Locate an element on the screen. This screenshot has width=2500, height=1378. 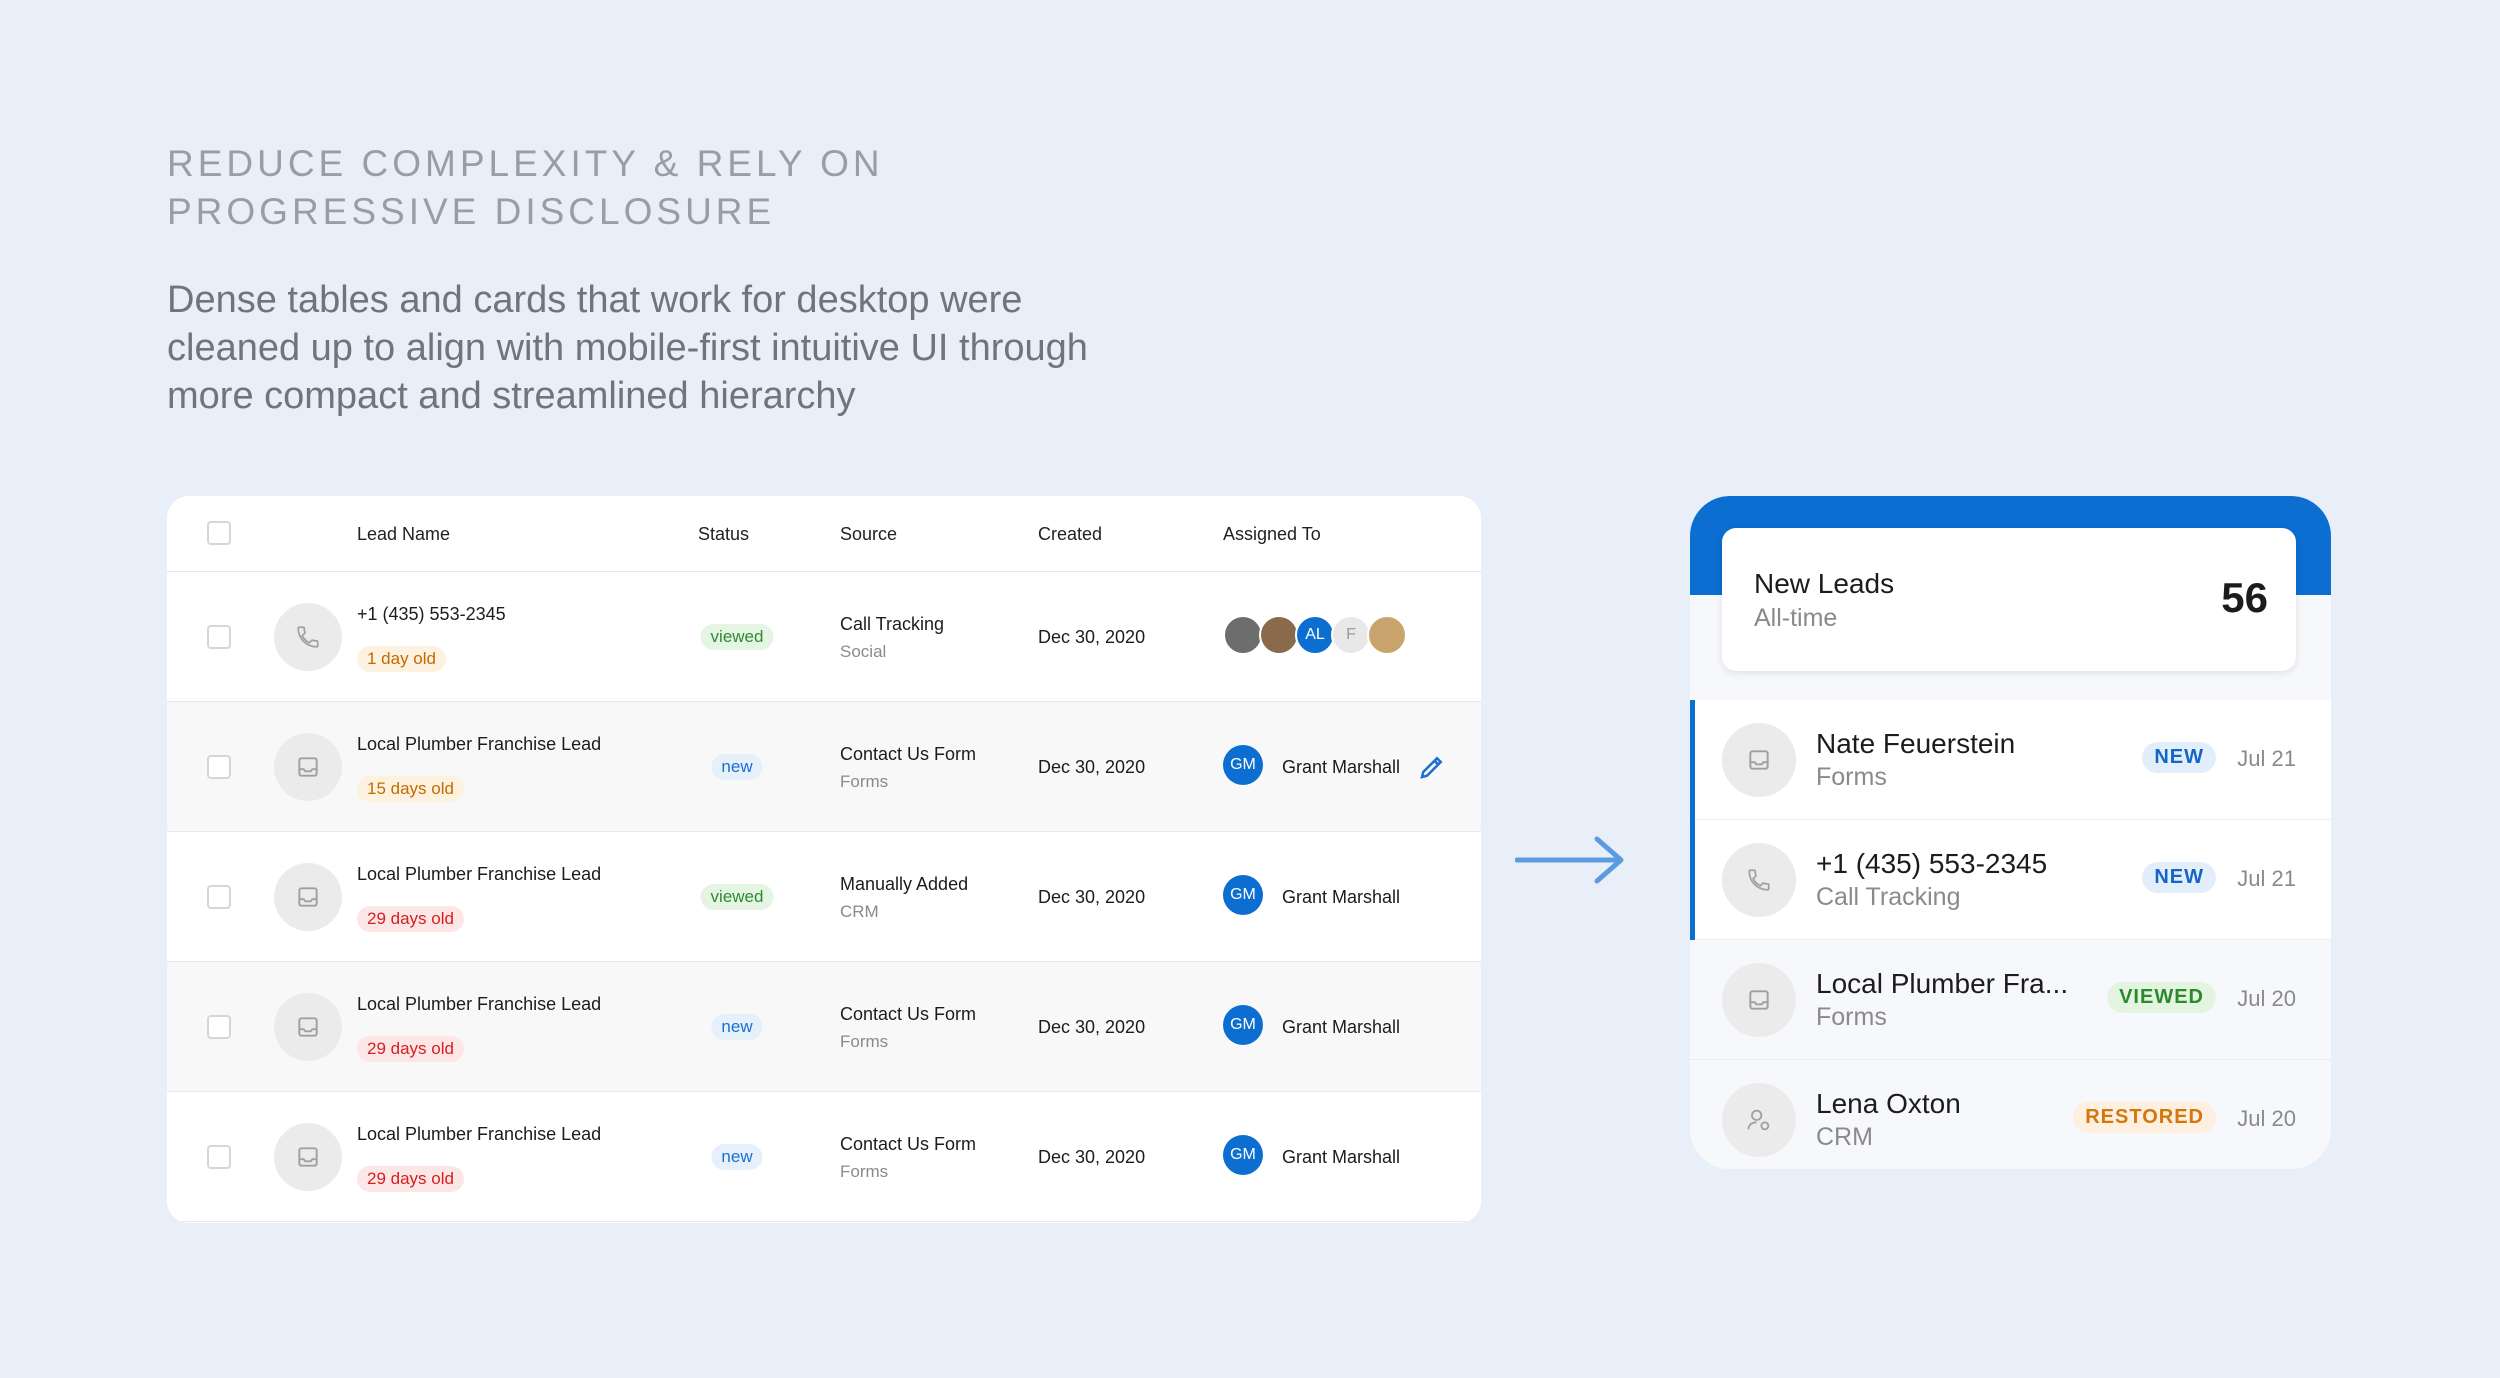
lead-source: CRM is located at coordinates (1844, 1137).